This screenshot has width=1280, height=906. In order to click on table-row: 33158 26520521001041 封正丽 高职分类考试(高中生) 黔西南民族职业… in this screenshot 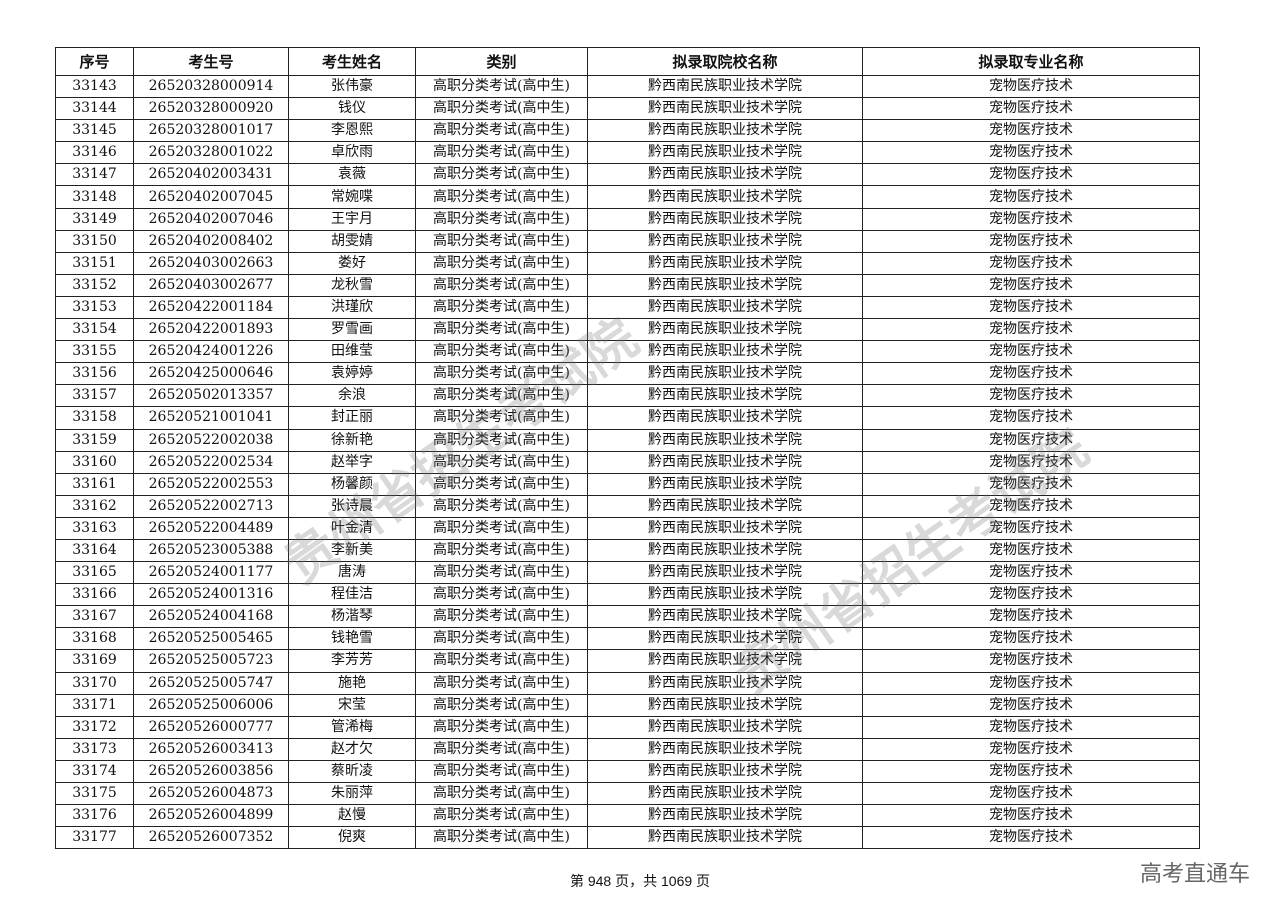, I will do `click(627, 418)`.